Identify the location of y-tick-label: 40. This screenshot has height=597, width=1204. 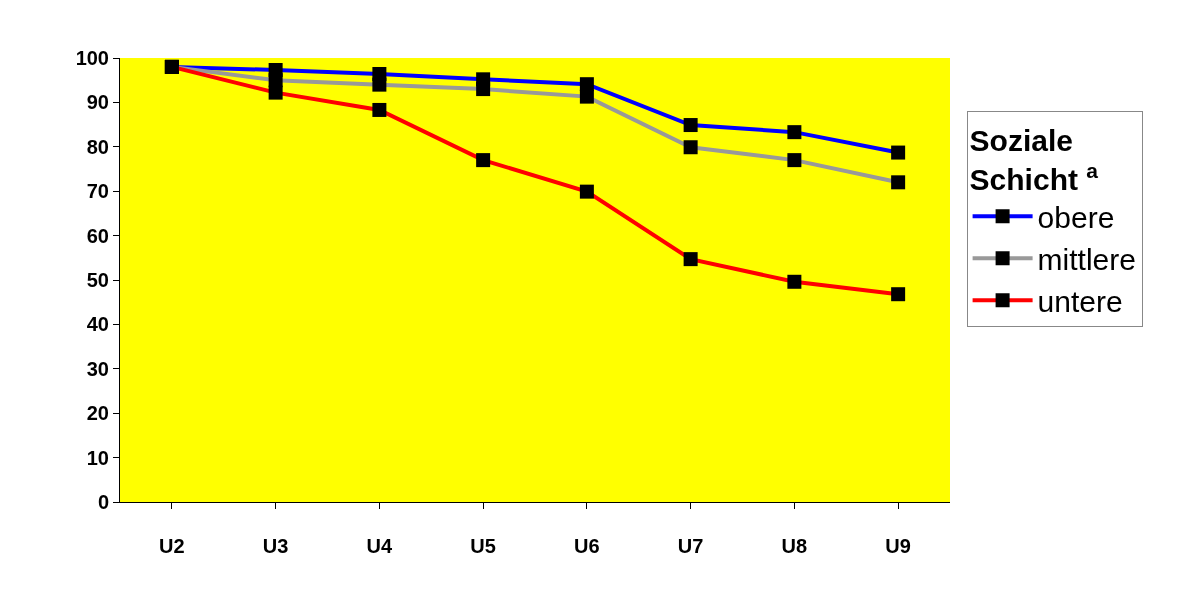
(97, 324).